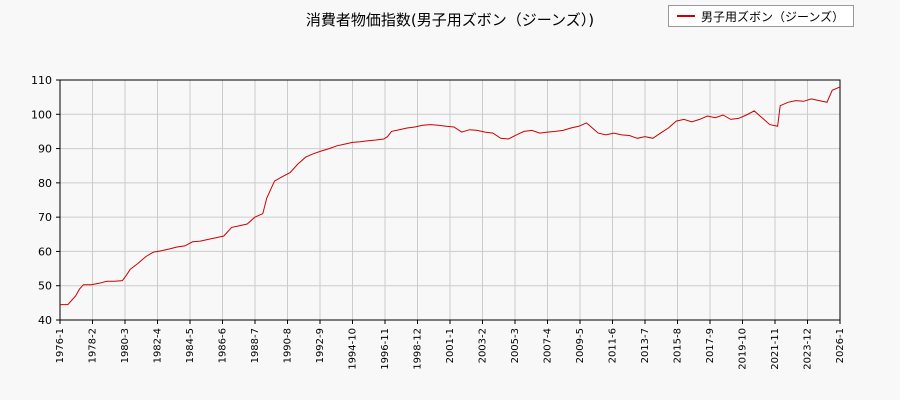  I want to click on x-tick-label: 2007-4, so click(548, 345).